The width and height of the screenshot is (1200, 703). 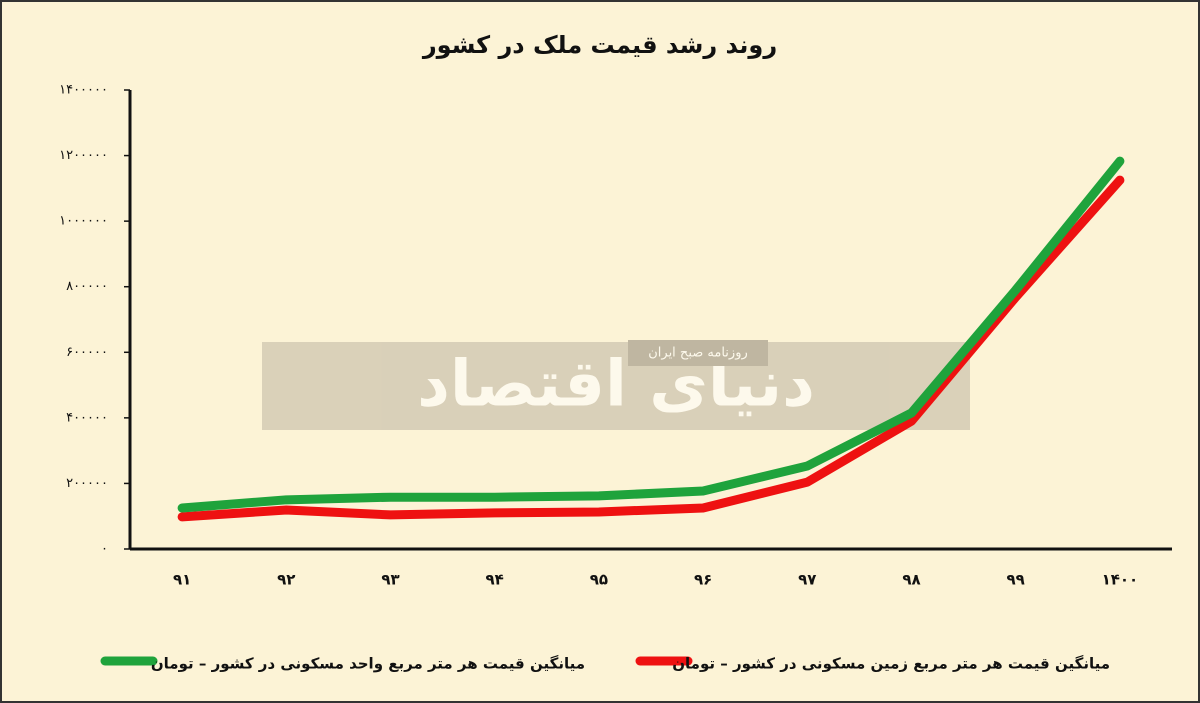 What do you see at coordinates (83, 221) in the screenshot?
I see `y-tick-label: ۱۰۰۰۰۰۰` at bounding box center [83, 221].